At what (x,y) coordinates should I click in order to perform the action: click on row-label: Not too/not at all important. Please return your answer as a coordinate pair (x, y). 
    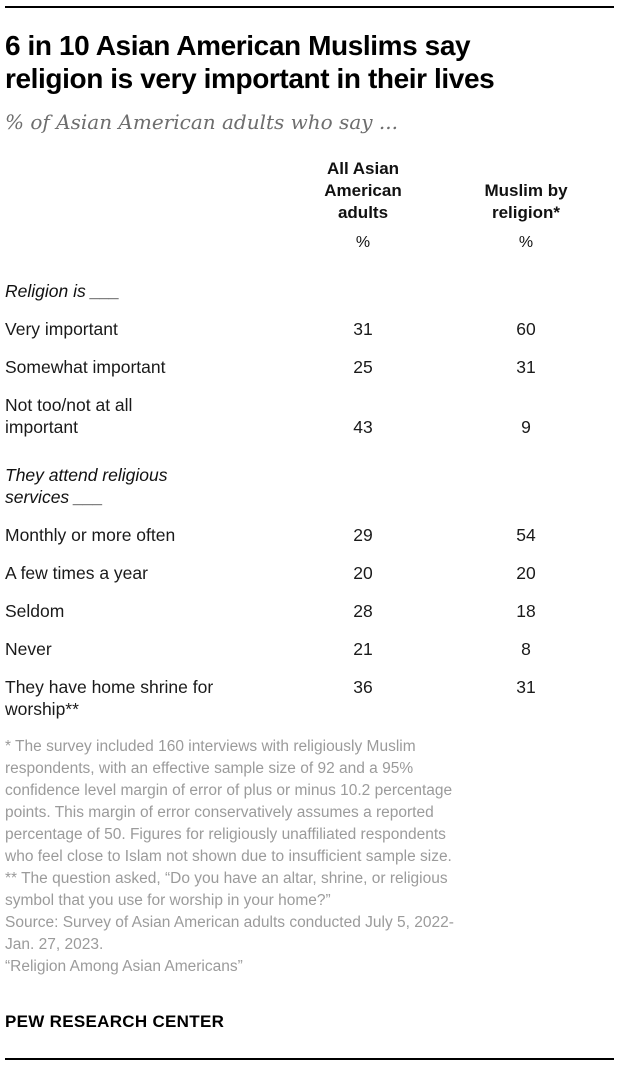
    Looking at the image, I should click on (69, 416).